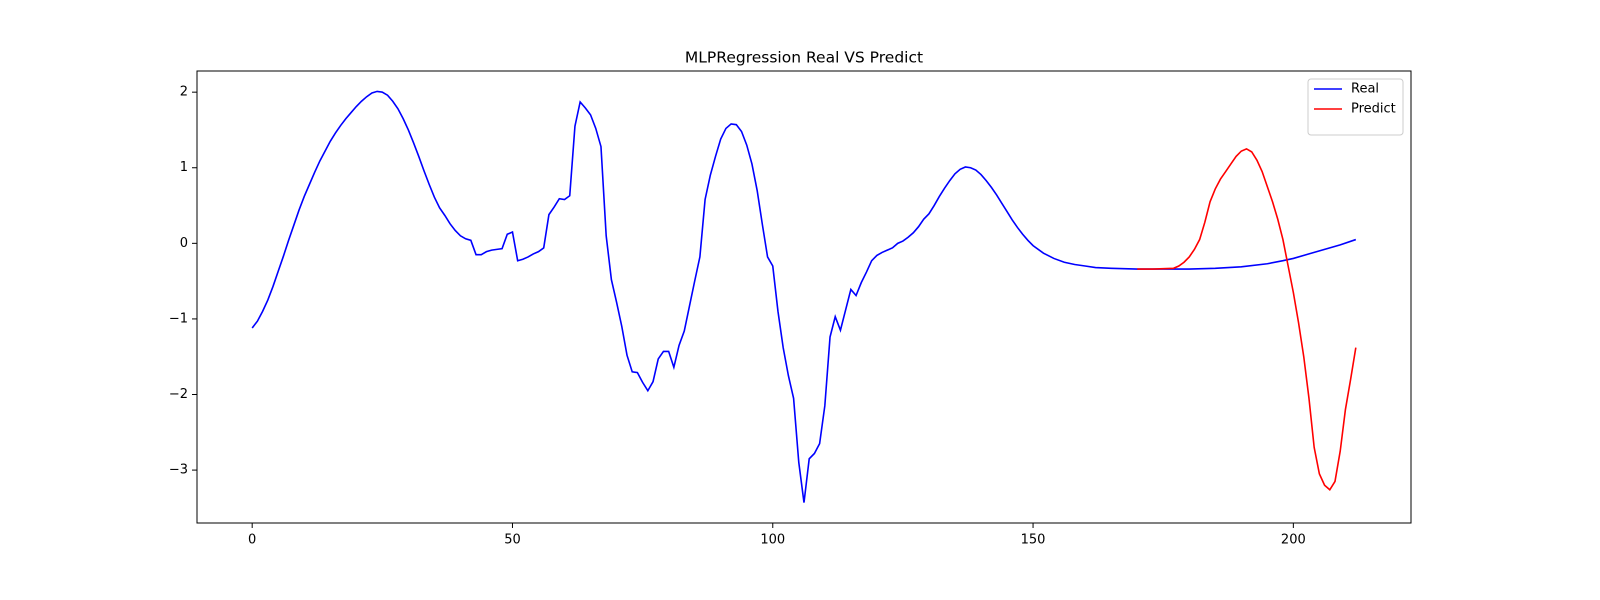  Describe the element at coordinates (1033, 540) in the screenshot. I see `x-tick-label: 150` at that location.